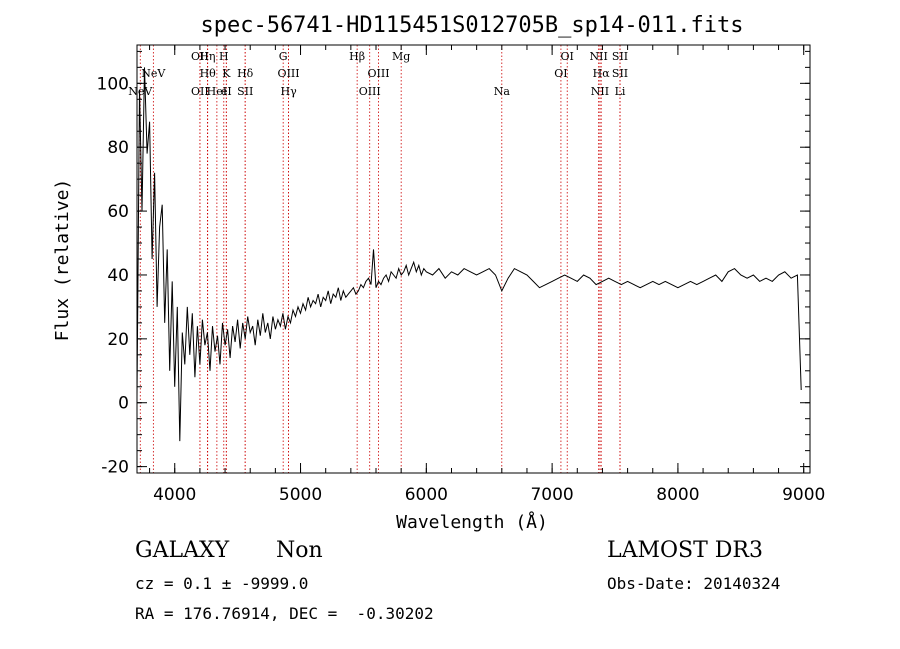 The width and height of the screenshot is (900, 649). What do you see at coordinates (123, 404) in the screenshot?
I see `y-tick-label: 0` at bounding box center [123, 404].